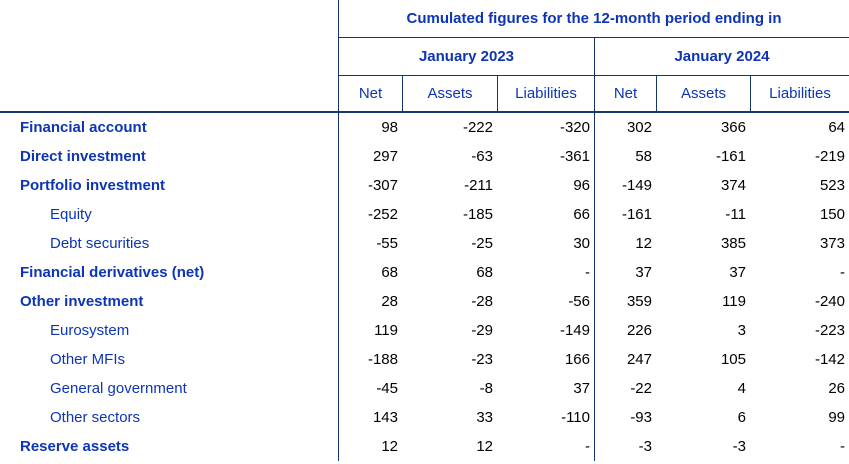  What do you see at coordinates (574, 156) in the screenshot?
I see `value-cell: -361` at bounding box center [574, 156].